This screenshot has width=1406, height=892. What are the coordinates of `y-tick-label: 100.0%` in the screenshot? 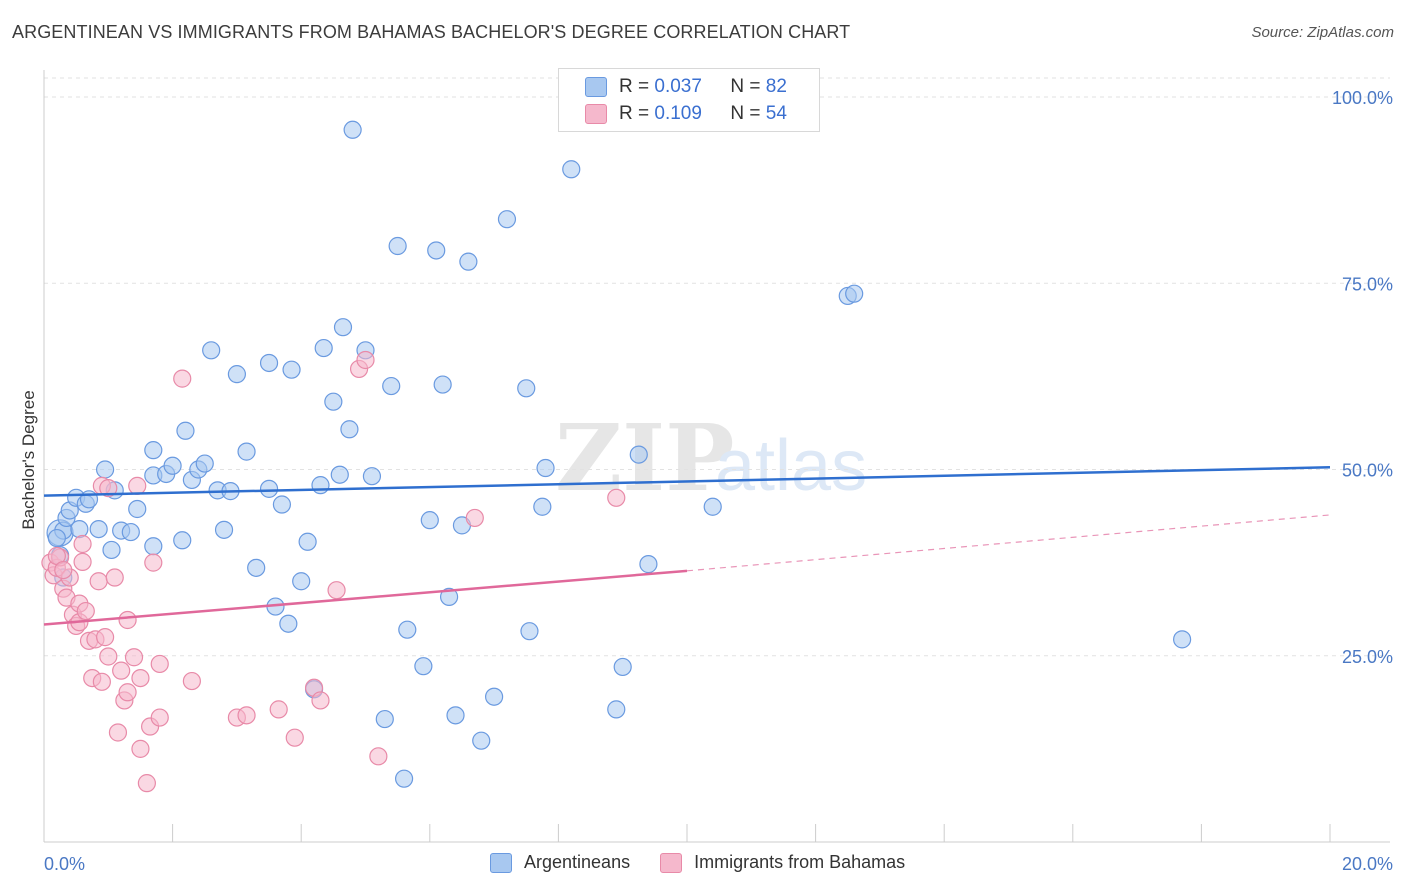 It's located at (1362, 98).